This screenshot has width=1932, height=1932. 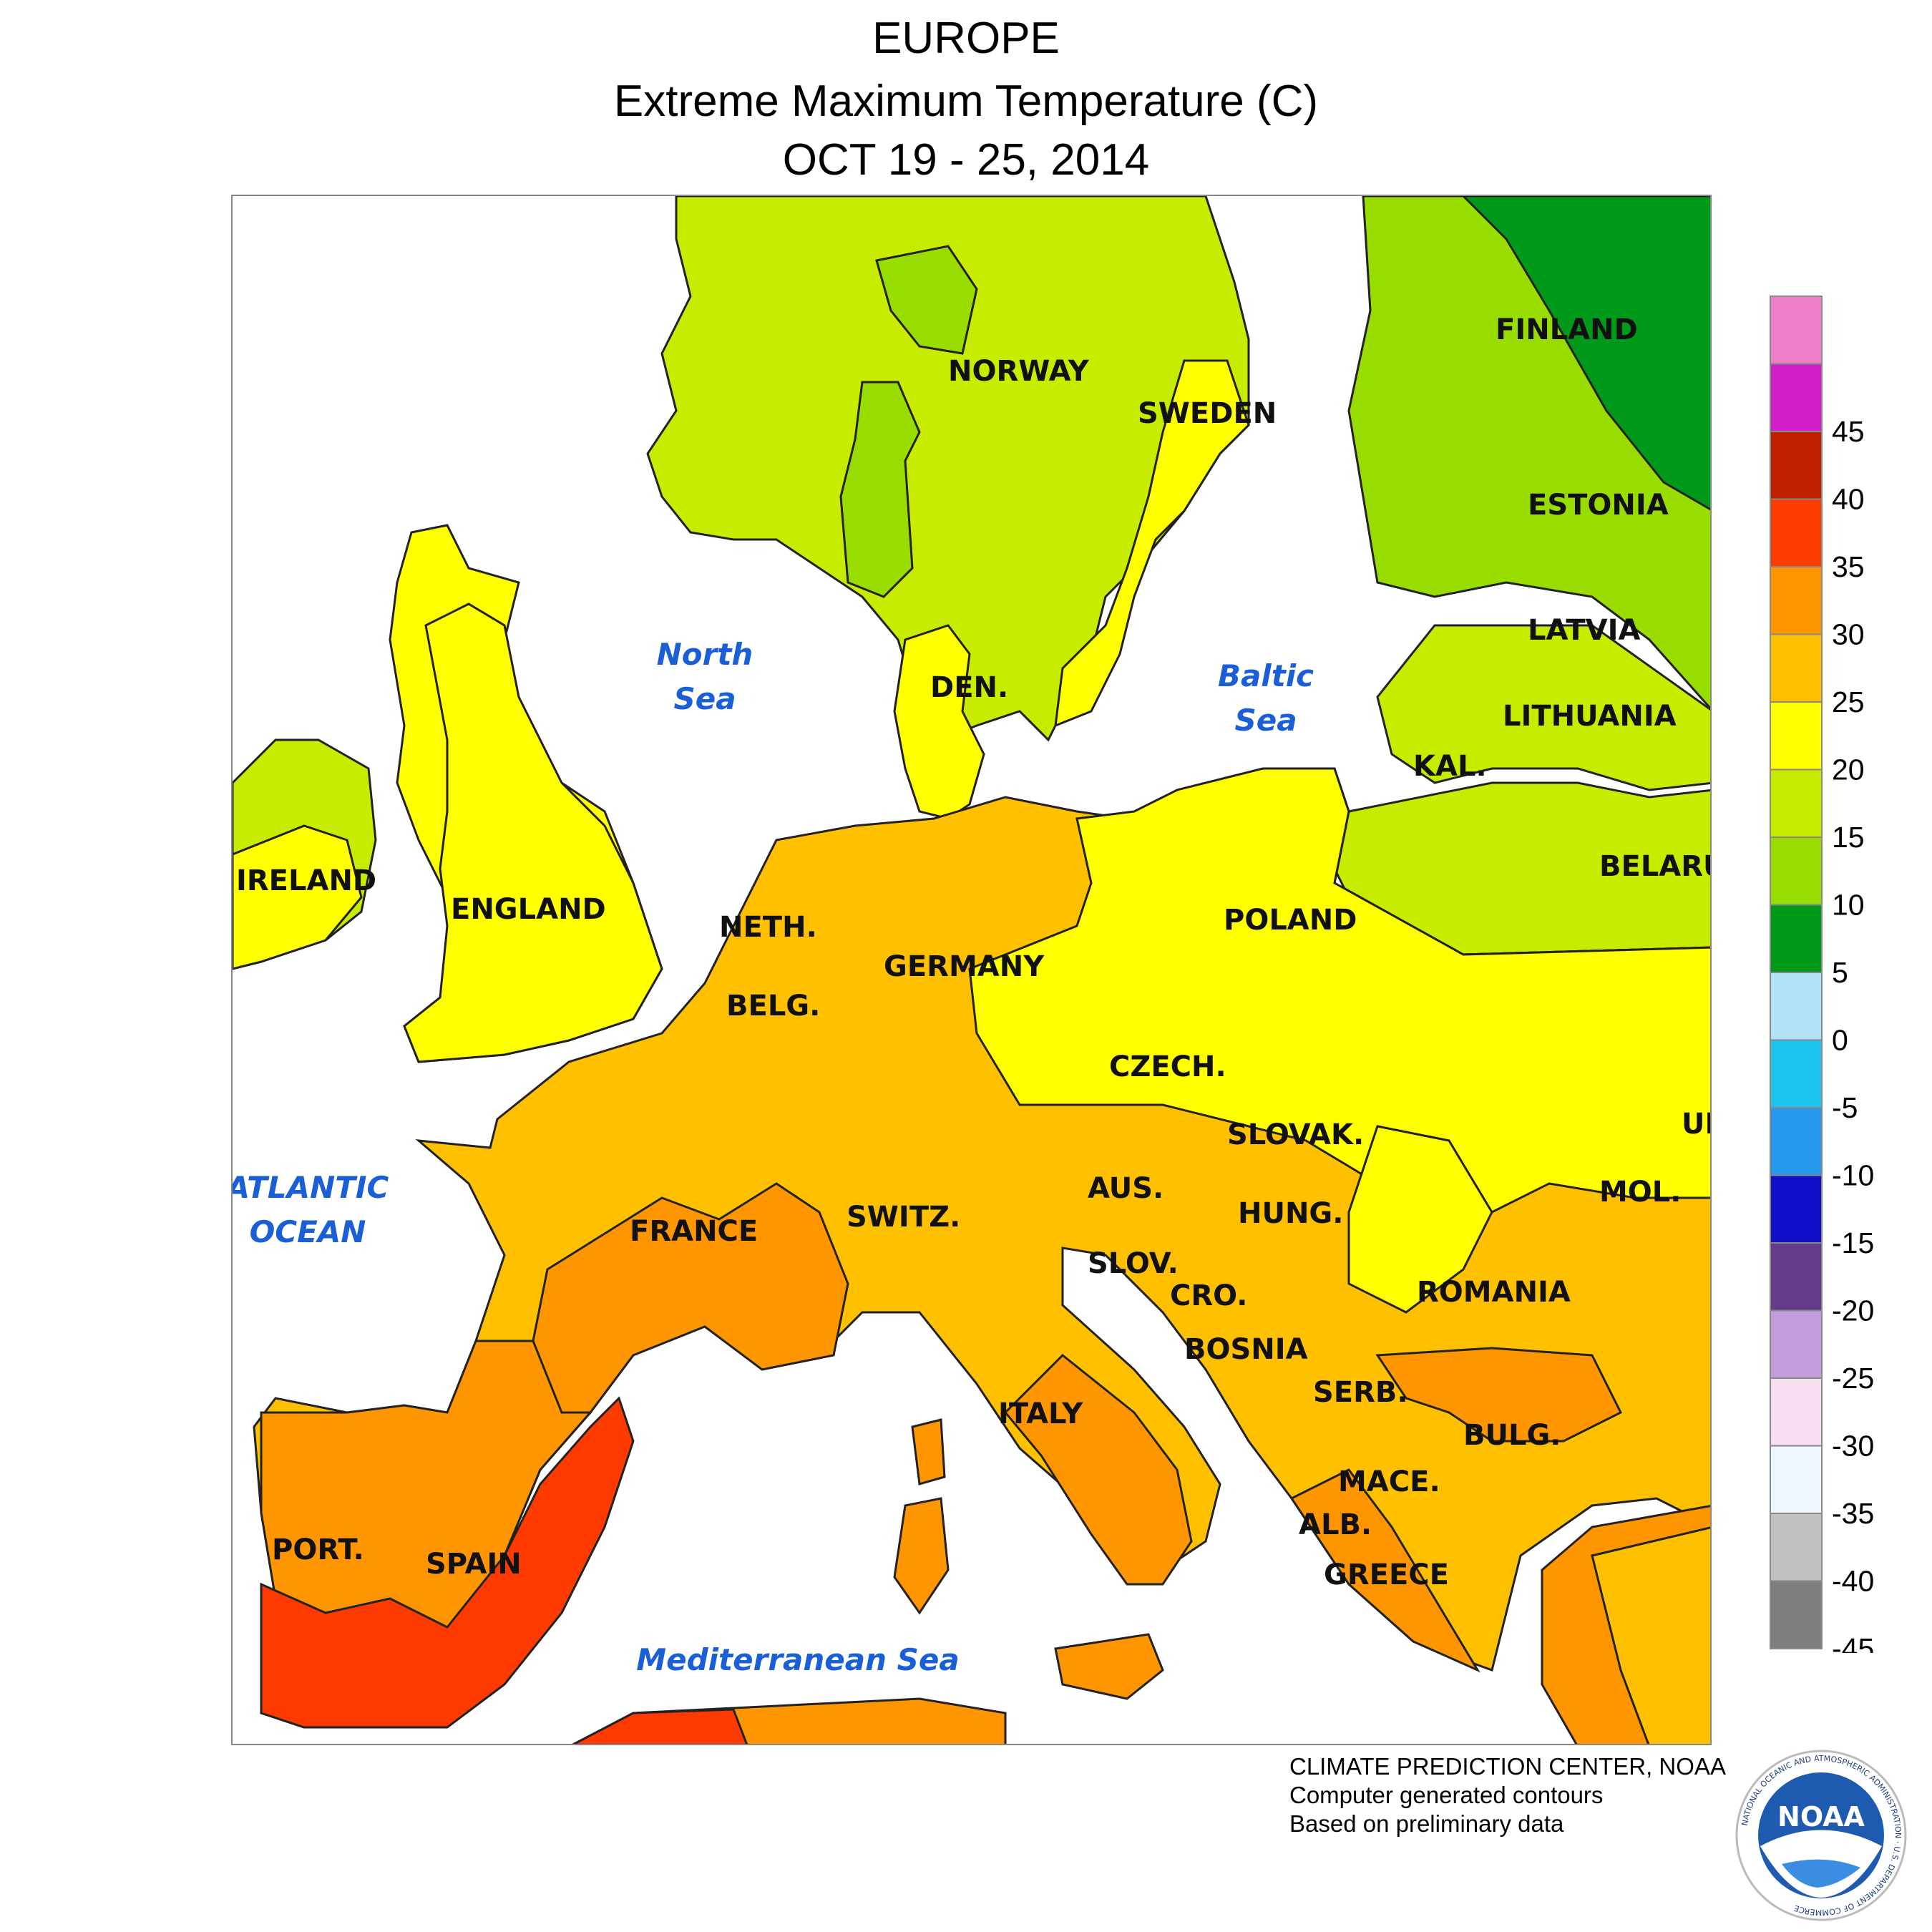 What do you see at coordinates (1584, 630) in the screenshot?
I see `country-label-latvia: LATVIA` at bounding box center [1584, 630].